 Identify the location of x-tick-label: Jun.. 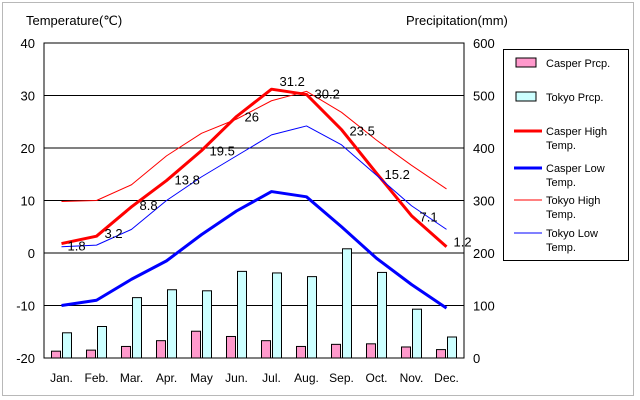
(236, 378).